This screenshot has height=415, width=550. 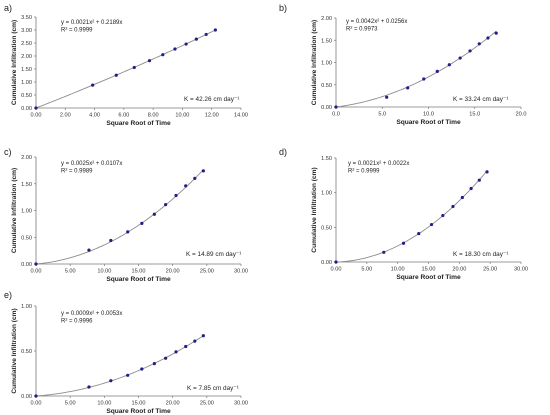 What do you see at coordinates (26, 31) in the screenshot?
I see `y-tick-label: 3.00` at bounding box center [26, 31].